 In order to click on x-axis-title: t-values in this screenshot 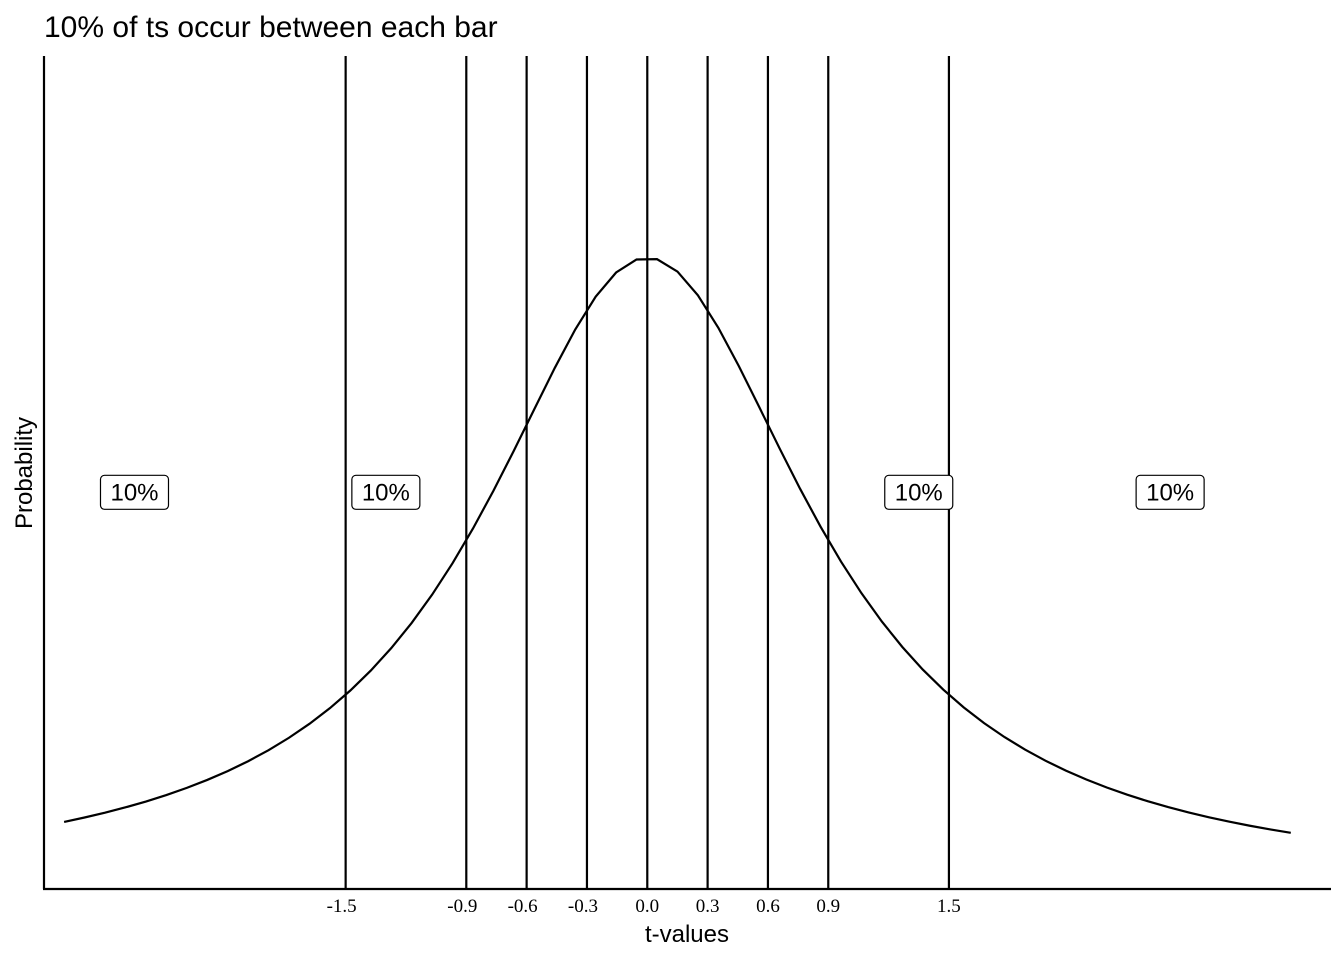, I will do `click(687, 934)`.